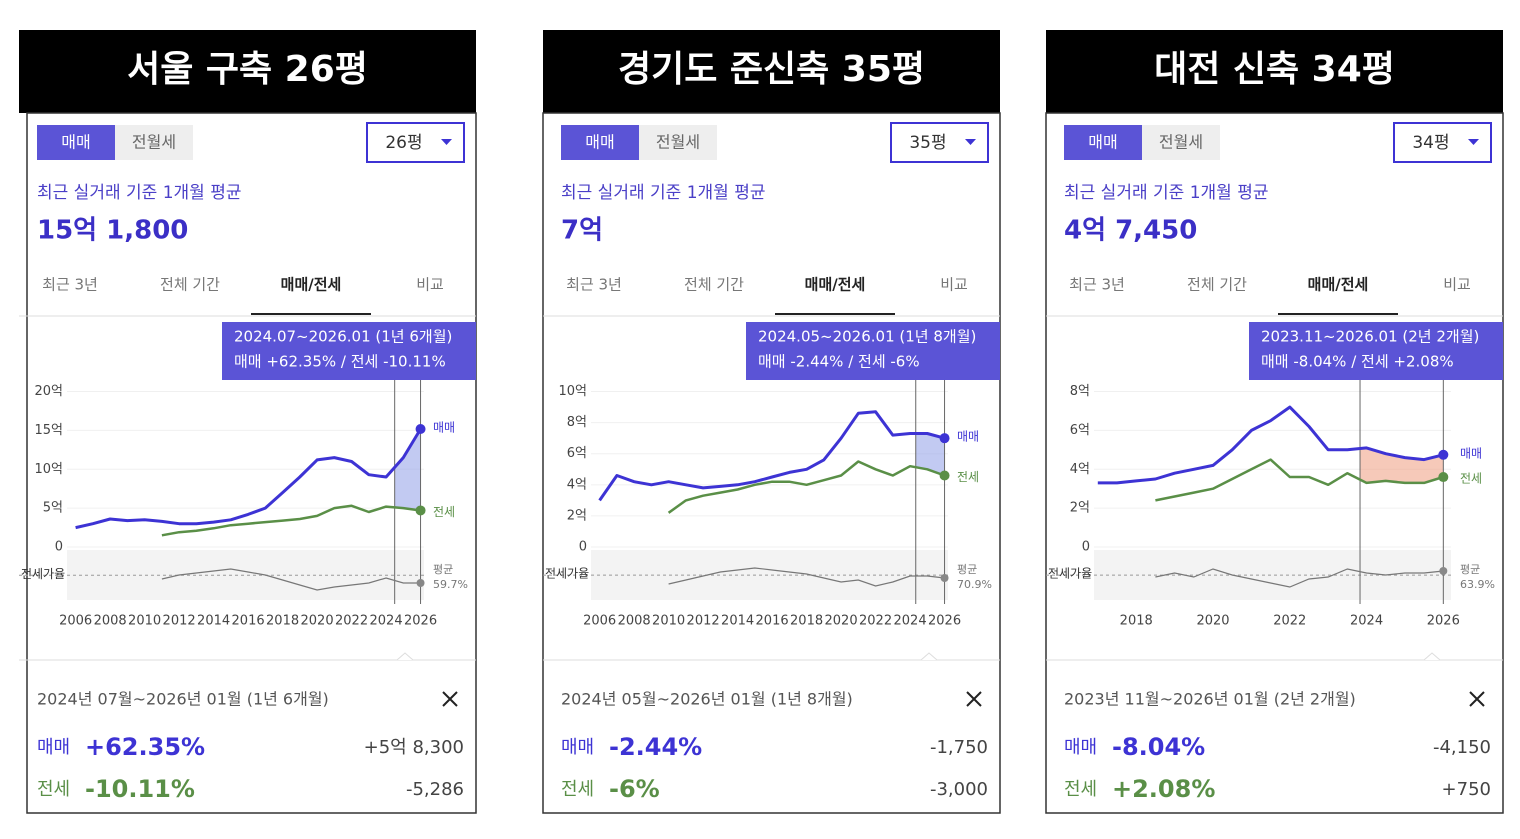 This screenshot has height=839, width=1520. Describe the element at coordinates (967, 569) in the screenshot. I see `ratio-avg-name: 평균` at that location.